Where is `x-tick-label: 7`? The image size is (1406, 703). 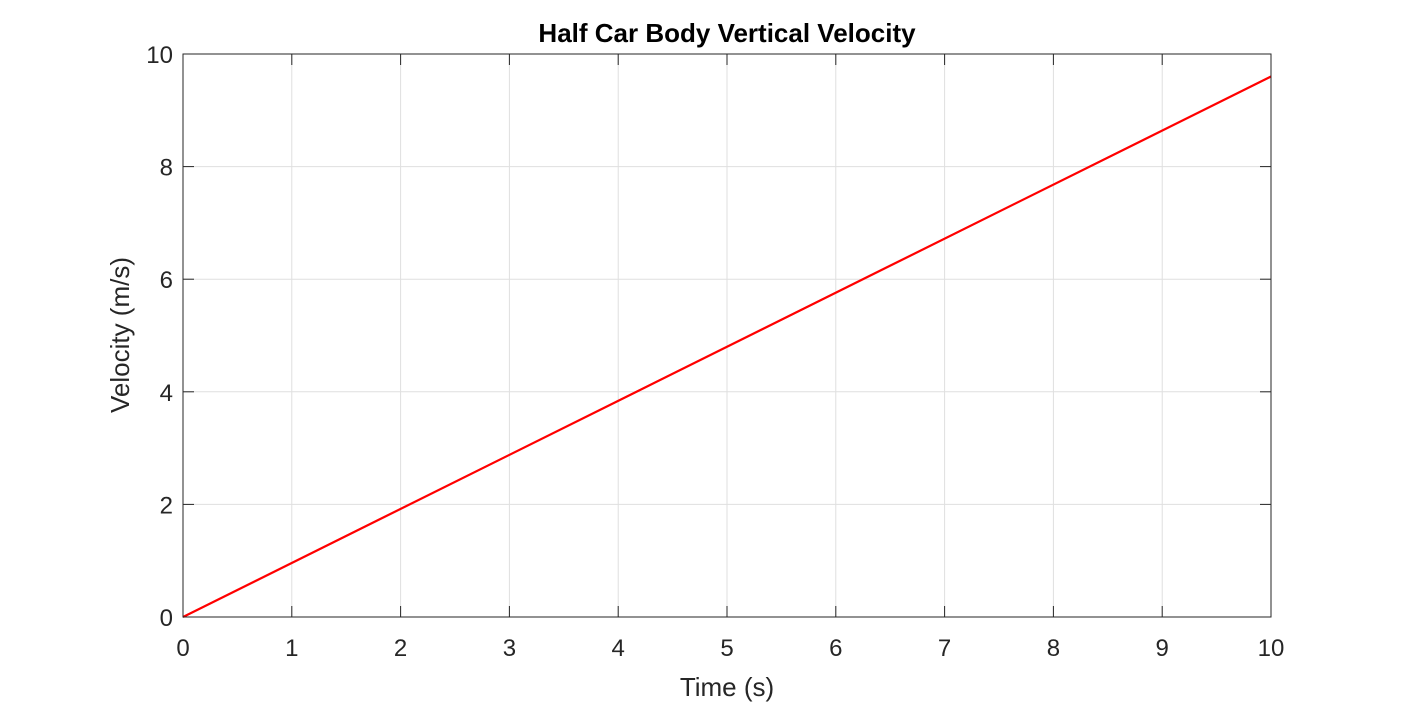 x-tick-label: 7 is located at coordinates (944, 648).